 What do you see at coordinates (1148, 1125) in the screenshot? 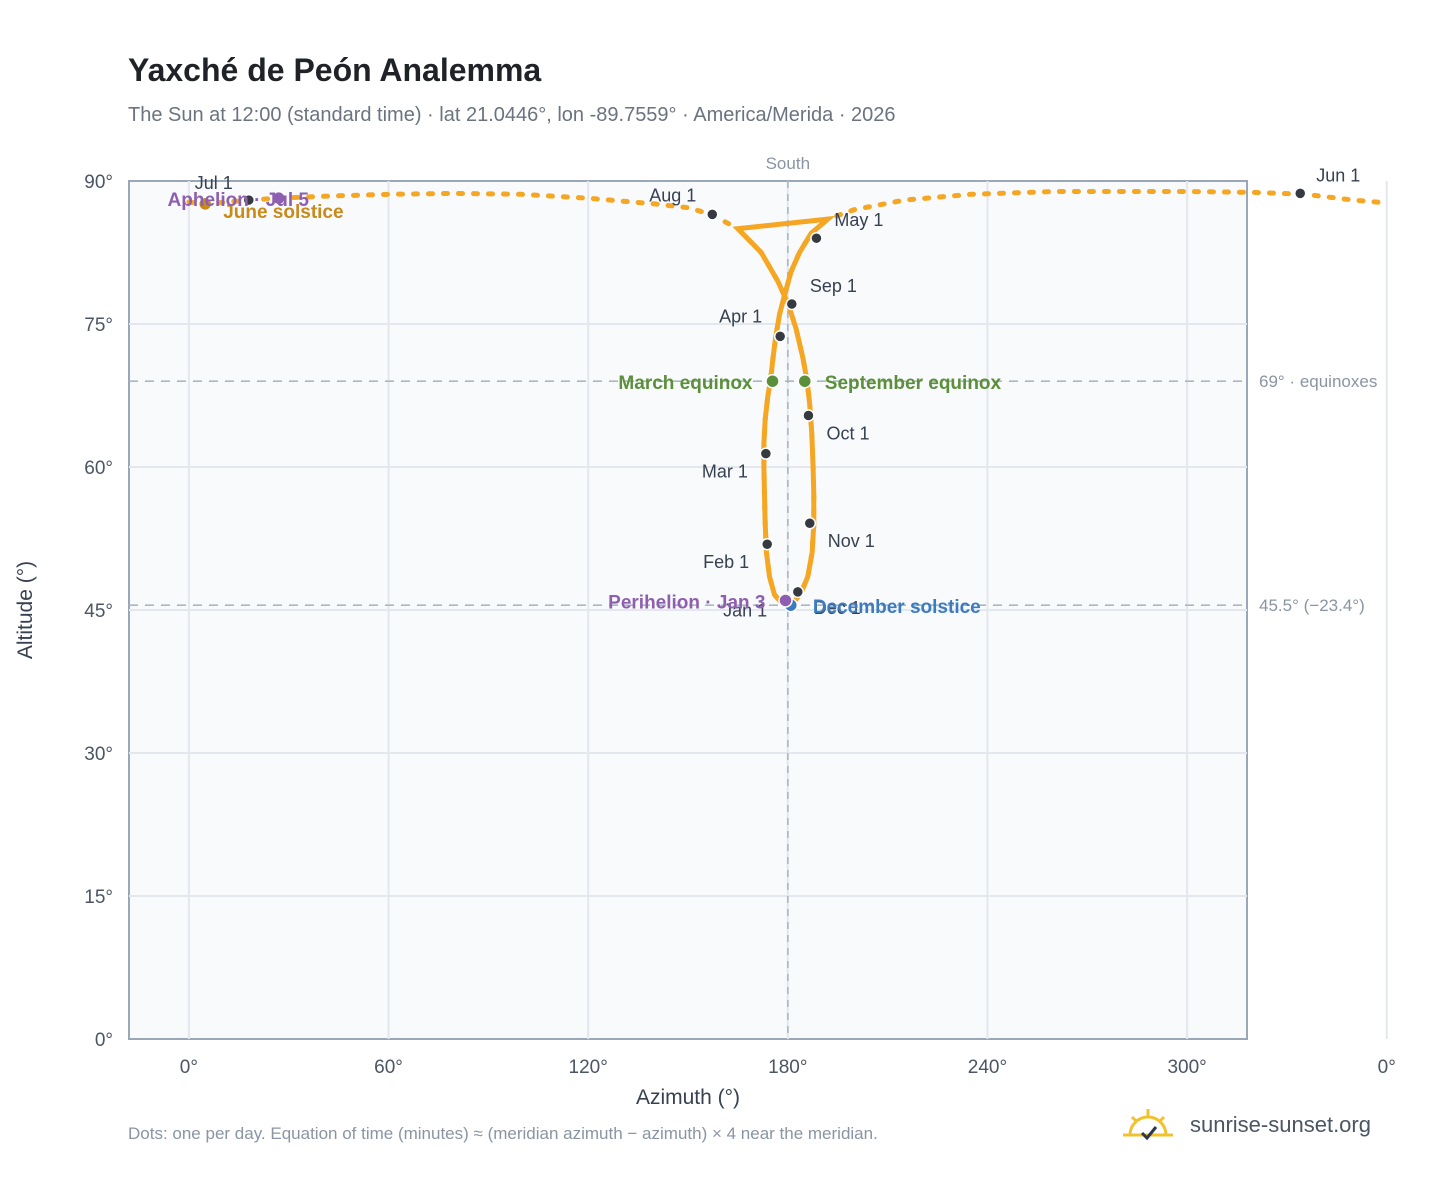
I see `sun-logo-icon` at bounding box center [1148, 1125].